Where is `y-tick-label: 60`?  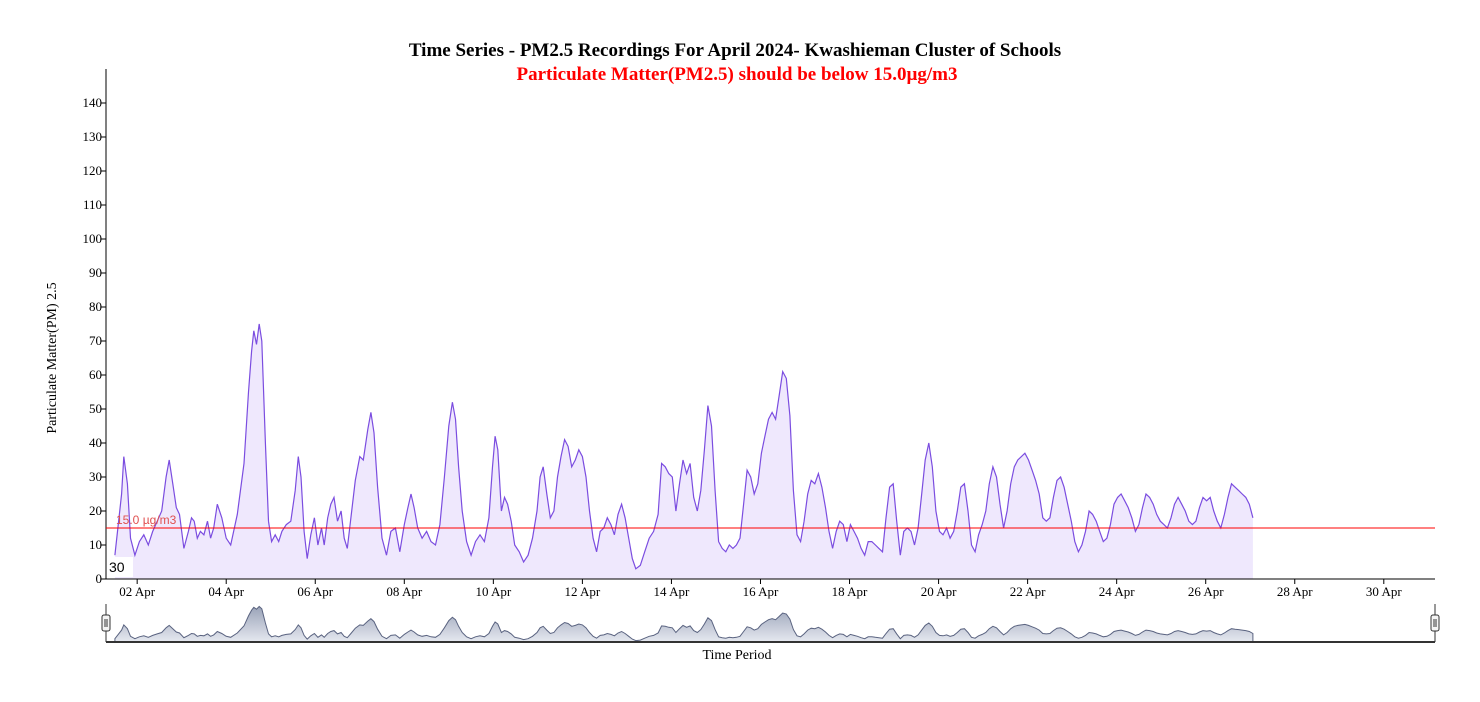 y-tick-label: 60 is located at coordinates (95, 374).